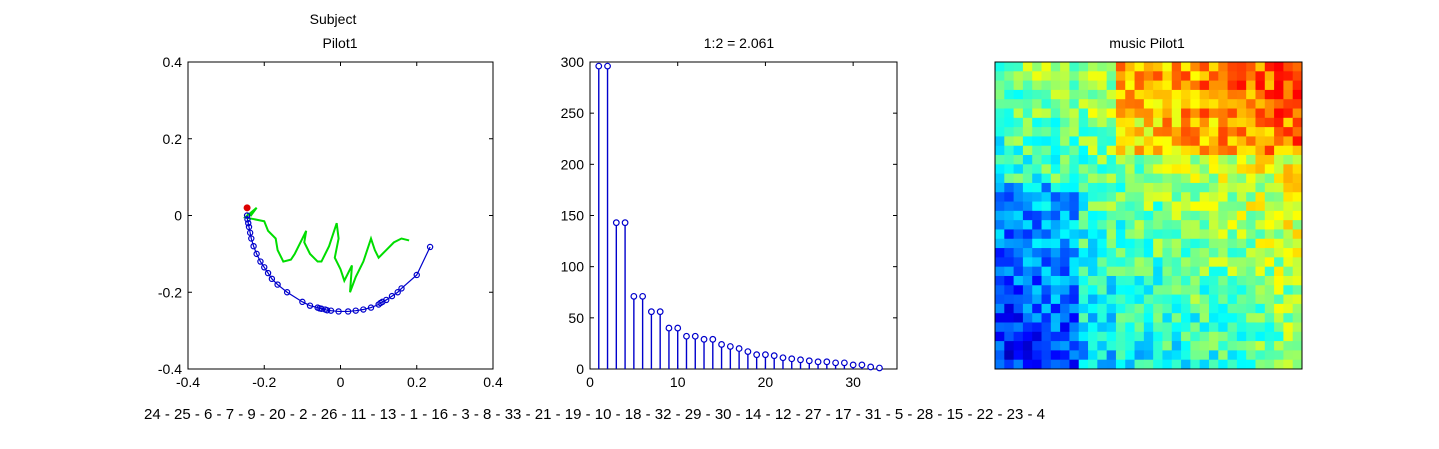  Describe the element at coordinates (247, 215) in the screenshot. I see `blue-series-point` at that location.